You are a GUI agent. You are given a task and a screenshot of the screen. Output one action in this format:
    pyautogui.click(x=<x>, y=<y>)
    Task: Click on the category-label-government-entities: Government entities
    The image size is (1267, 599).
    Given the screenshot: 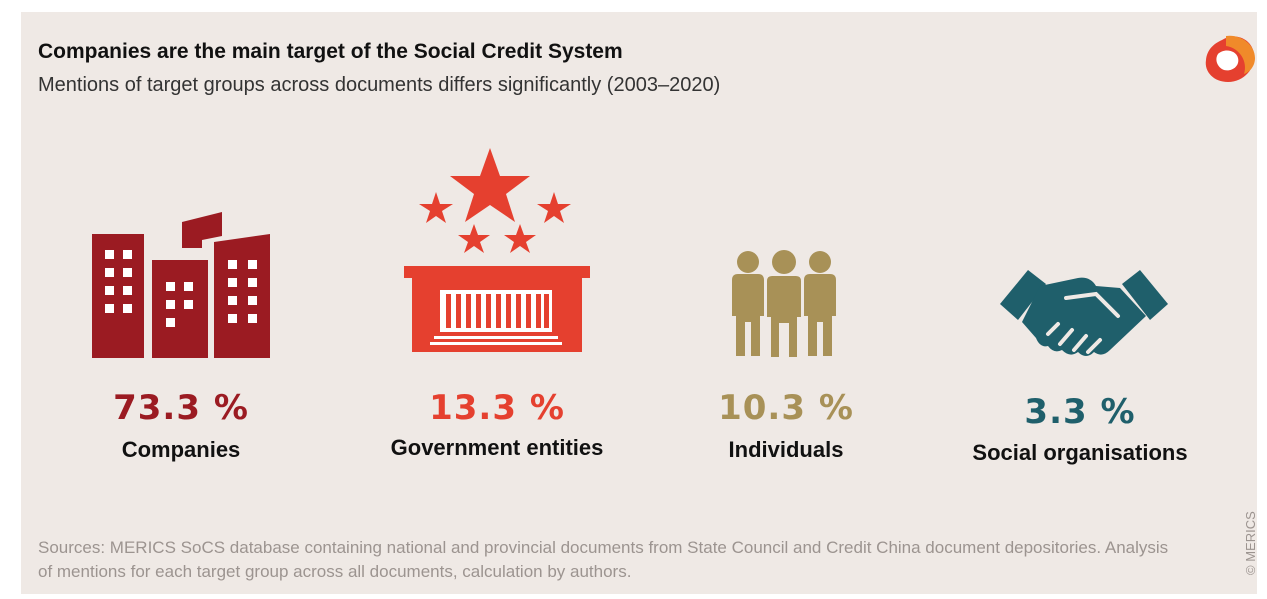 What is the action you would take?
    pyautogui.click(x=497, y=447)
    